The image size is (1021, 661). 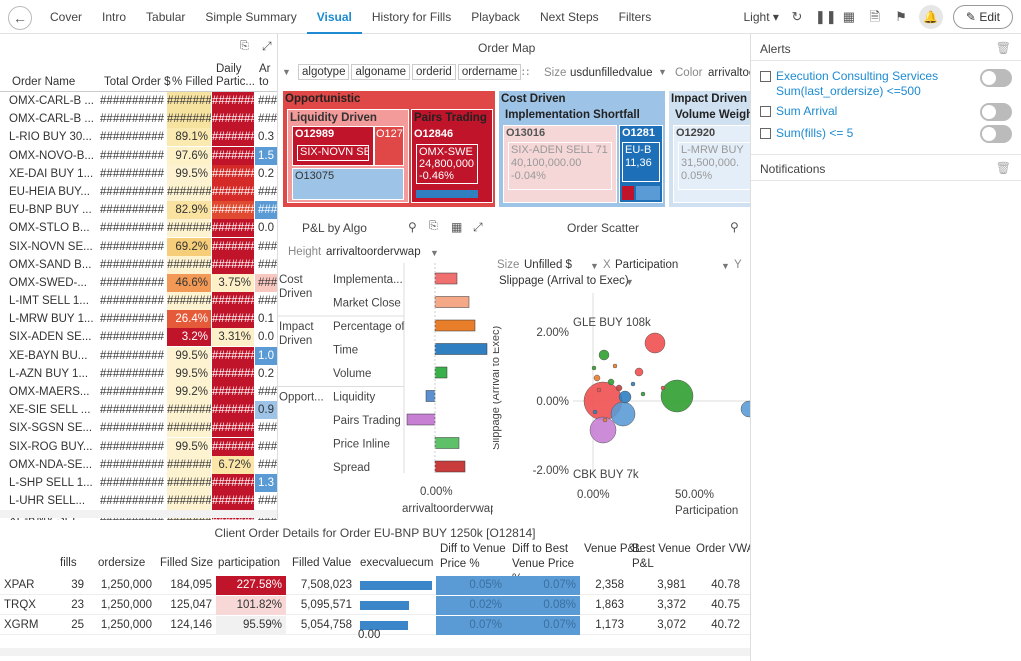 I want to click on node-mrw: L-MRW BUY 31,500,000. 0.05%, so click(x=714, y=166).